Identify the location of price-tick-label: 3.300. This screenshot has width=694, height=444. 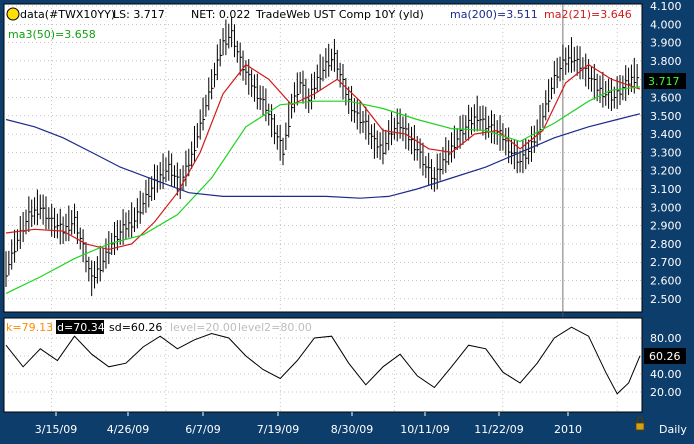
(666, 152).